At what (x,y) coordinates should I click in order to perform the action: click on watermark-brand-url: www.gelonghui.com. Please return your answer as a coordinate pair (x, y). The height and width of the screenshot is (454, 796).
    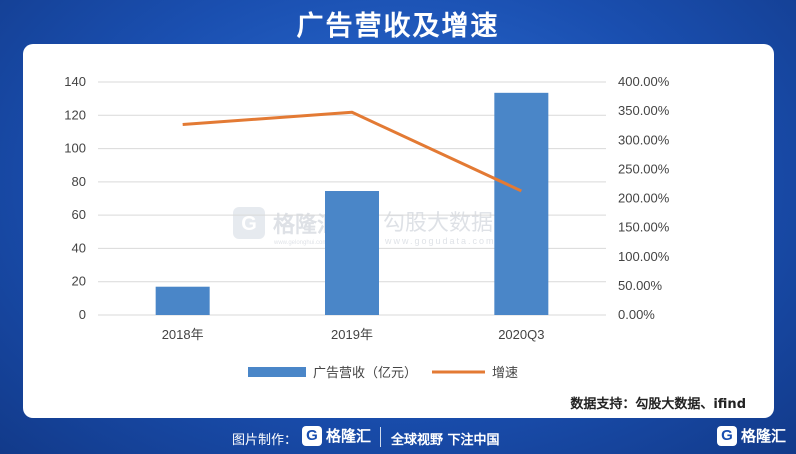
    Looking at the image, I should click on (300, 243).